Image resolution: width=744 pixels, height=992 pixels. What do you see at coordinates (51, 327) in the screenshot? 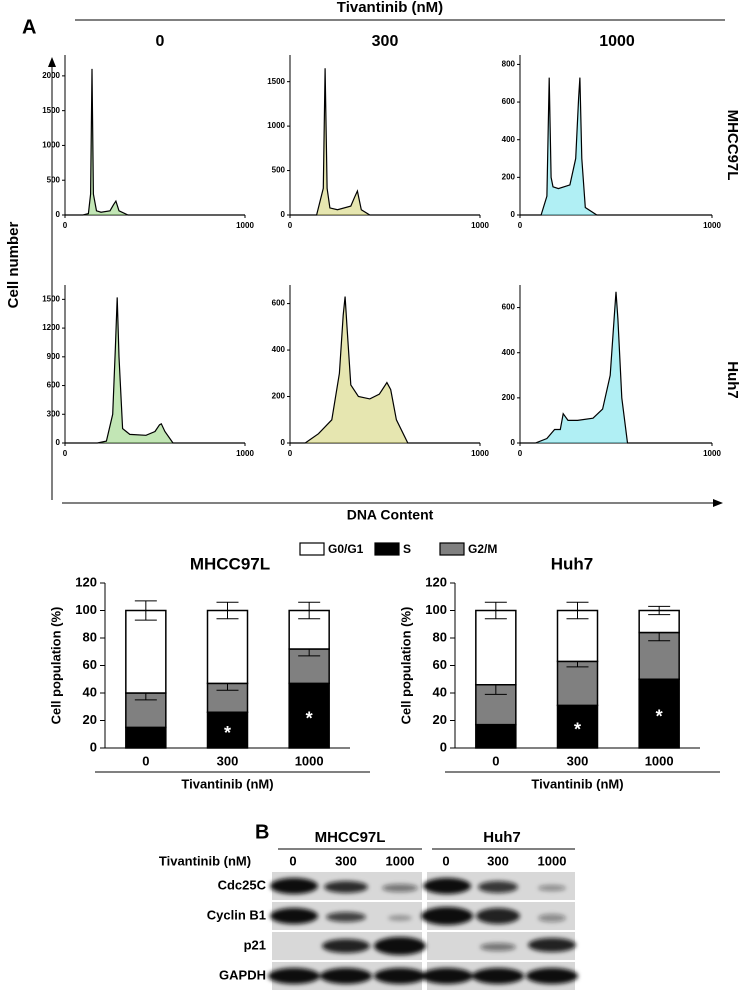
I see `y-tick-label: 1200` at bounding box center [51, 327].